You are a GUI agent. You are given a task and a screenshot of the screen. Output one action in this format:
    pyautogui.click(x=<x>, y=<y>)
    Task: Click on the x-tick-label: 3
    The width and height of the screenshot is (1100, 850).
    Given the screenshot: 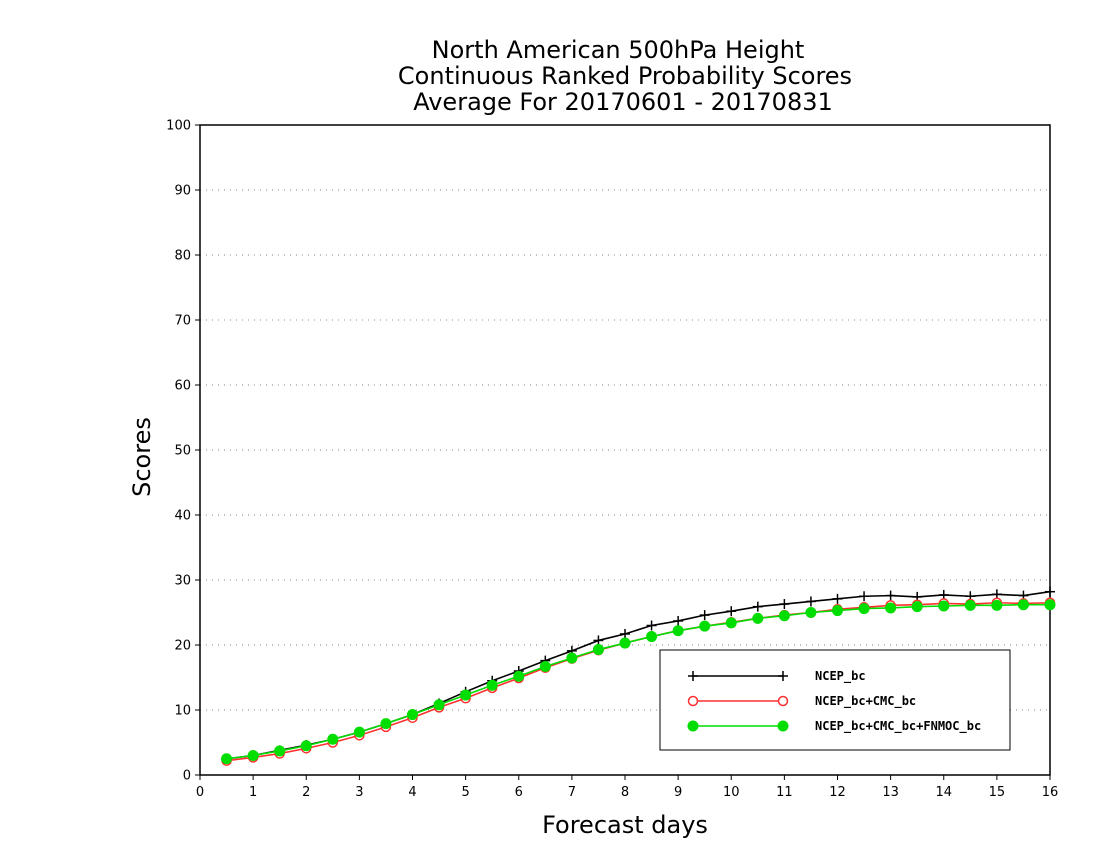 What is the action you would take?
    pyautogui.click(x=359, y=792)
    